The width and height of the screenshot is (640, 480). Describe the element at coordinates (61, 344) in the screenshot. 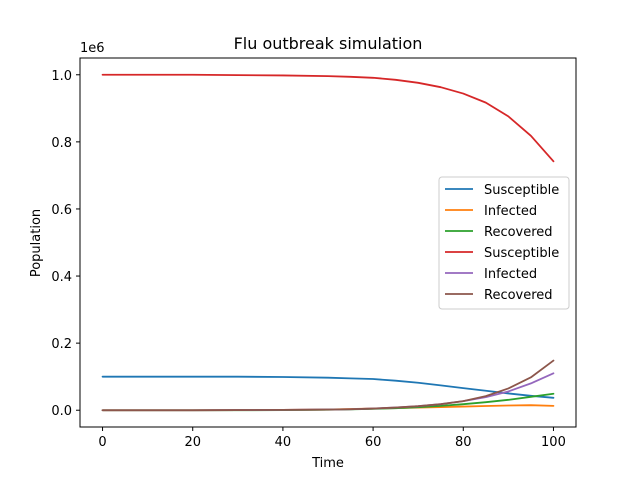

I see `y-tick-label: 0.2` at that location.